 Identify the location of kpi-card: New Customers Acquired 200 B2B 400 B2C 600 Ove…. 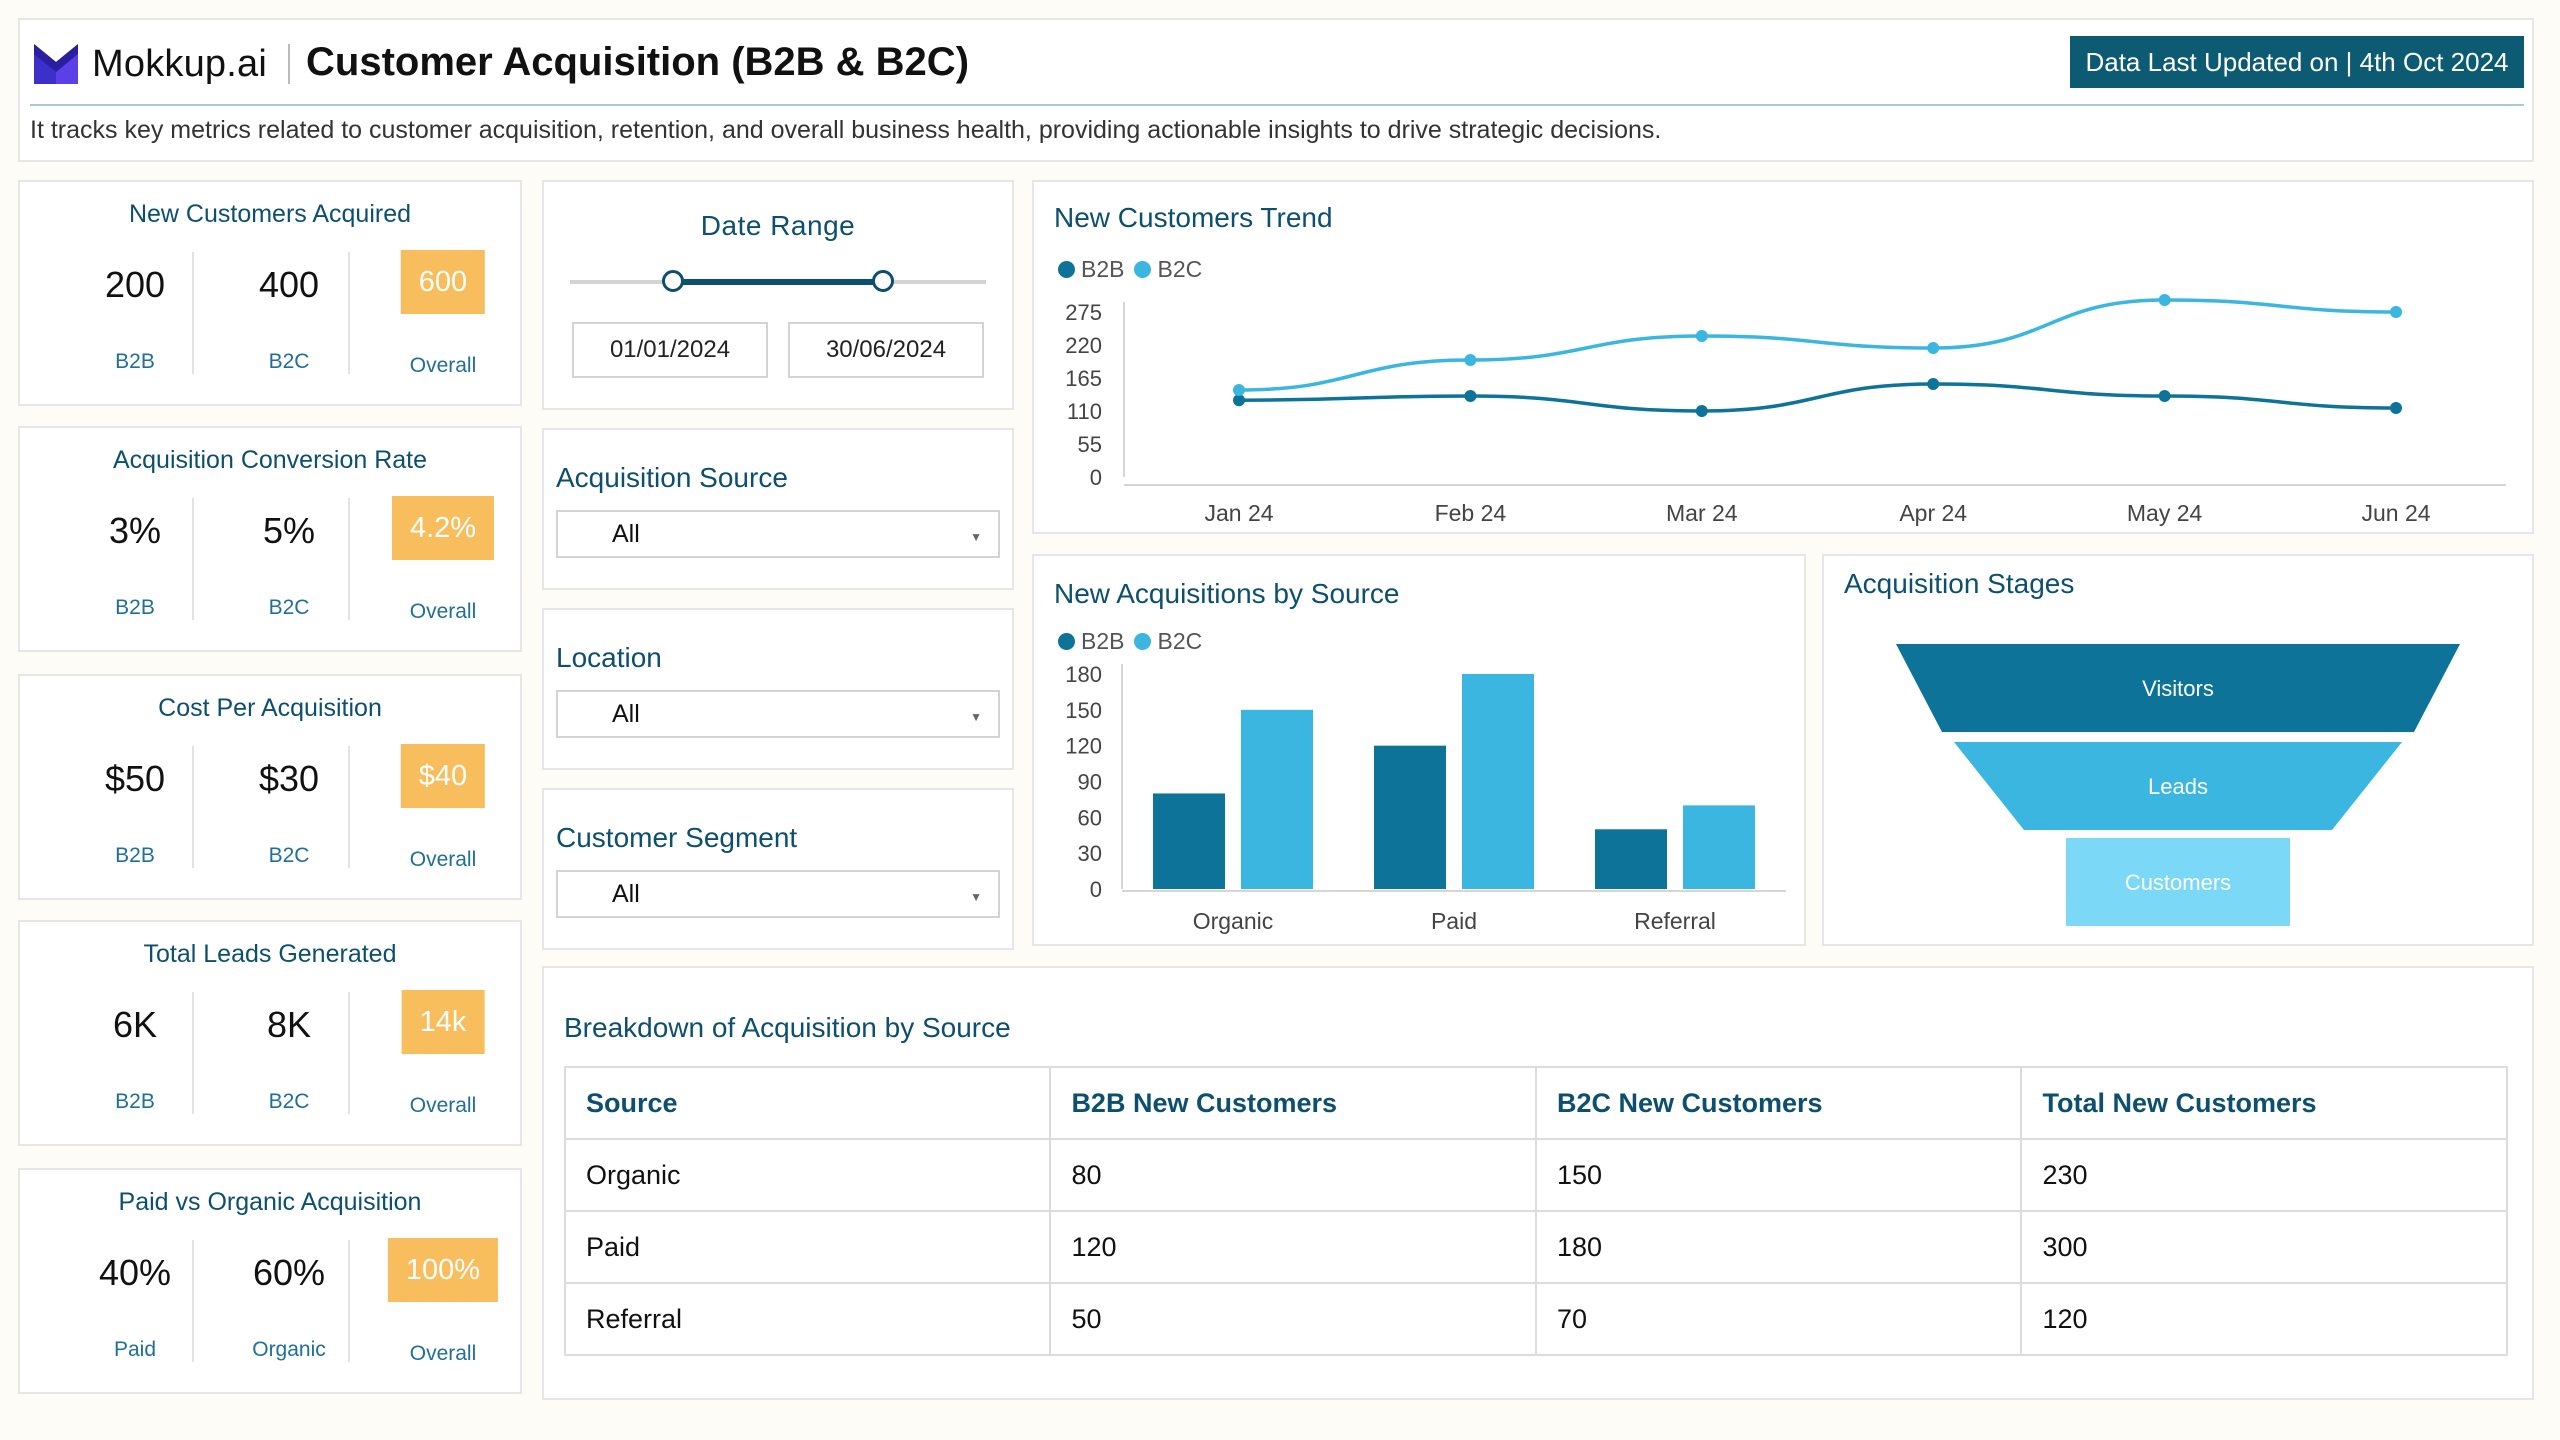
(270, 293).